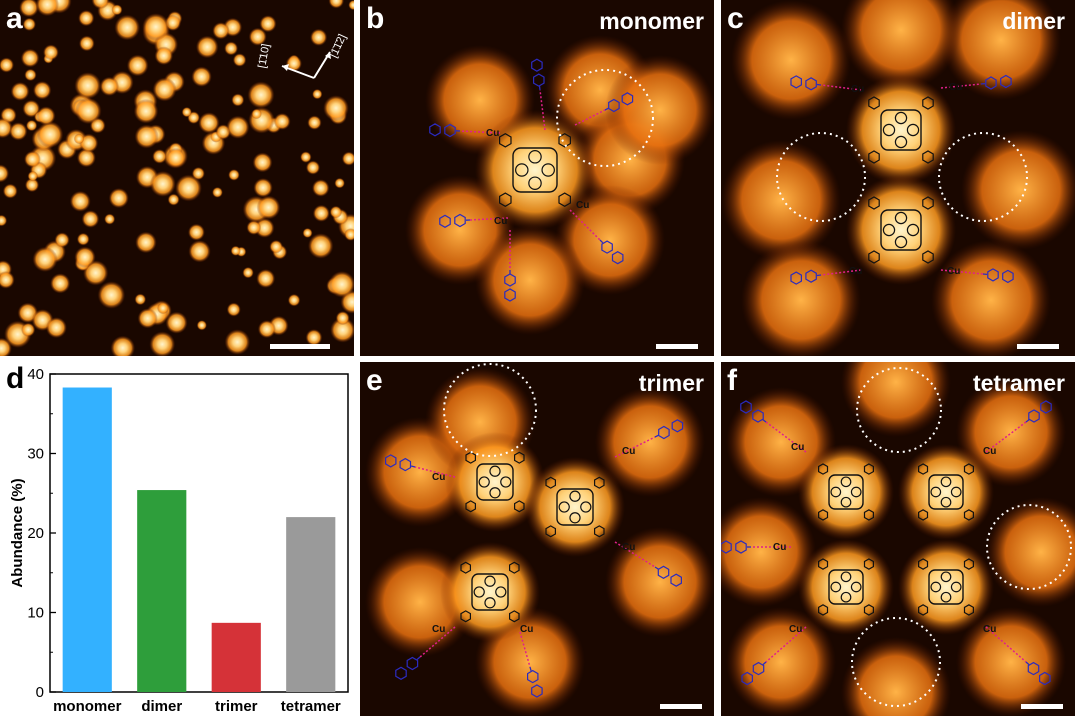  What do you see at coordinates (374, 380) in the screenshot?
I see `panel-label-e: e` at bounding box center [374, 380].